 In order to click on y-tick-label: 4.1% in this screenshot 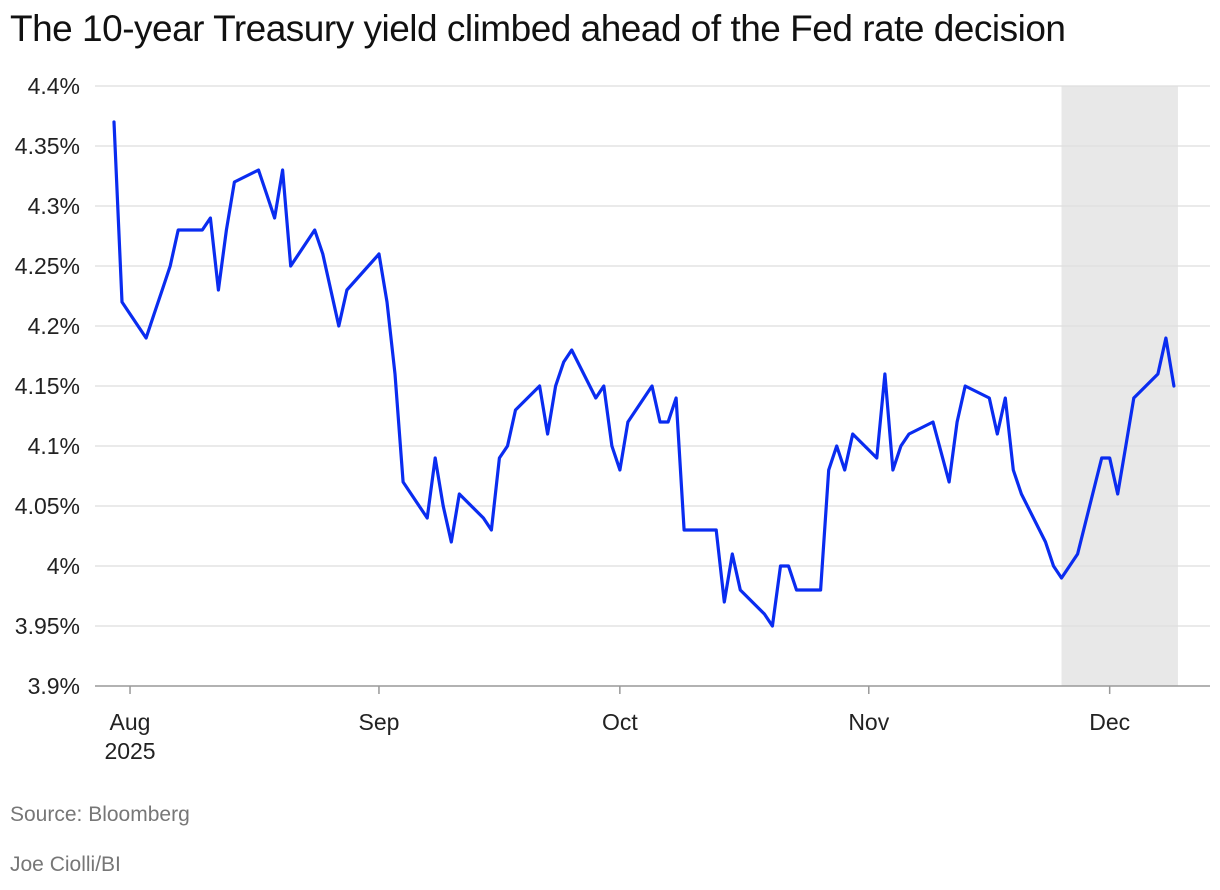, I will do `click(54, 446)`.